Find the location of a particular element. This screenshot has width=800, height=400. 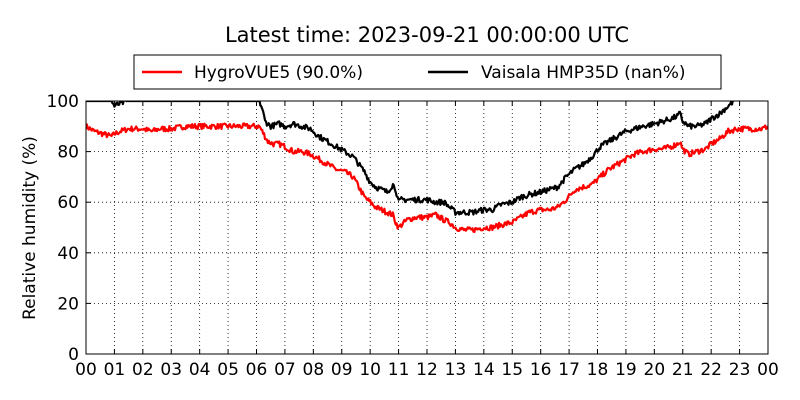

x-tick-label: 14 is located at coordinates (484, 370).